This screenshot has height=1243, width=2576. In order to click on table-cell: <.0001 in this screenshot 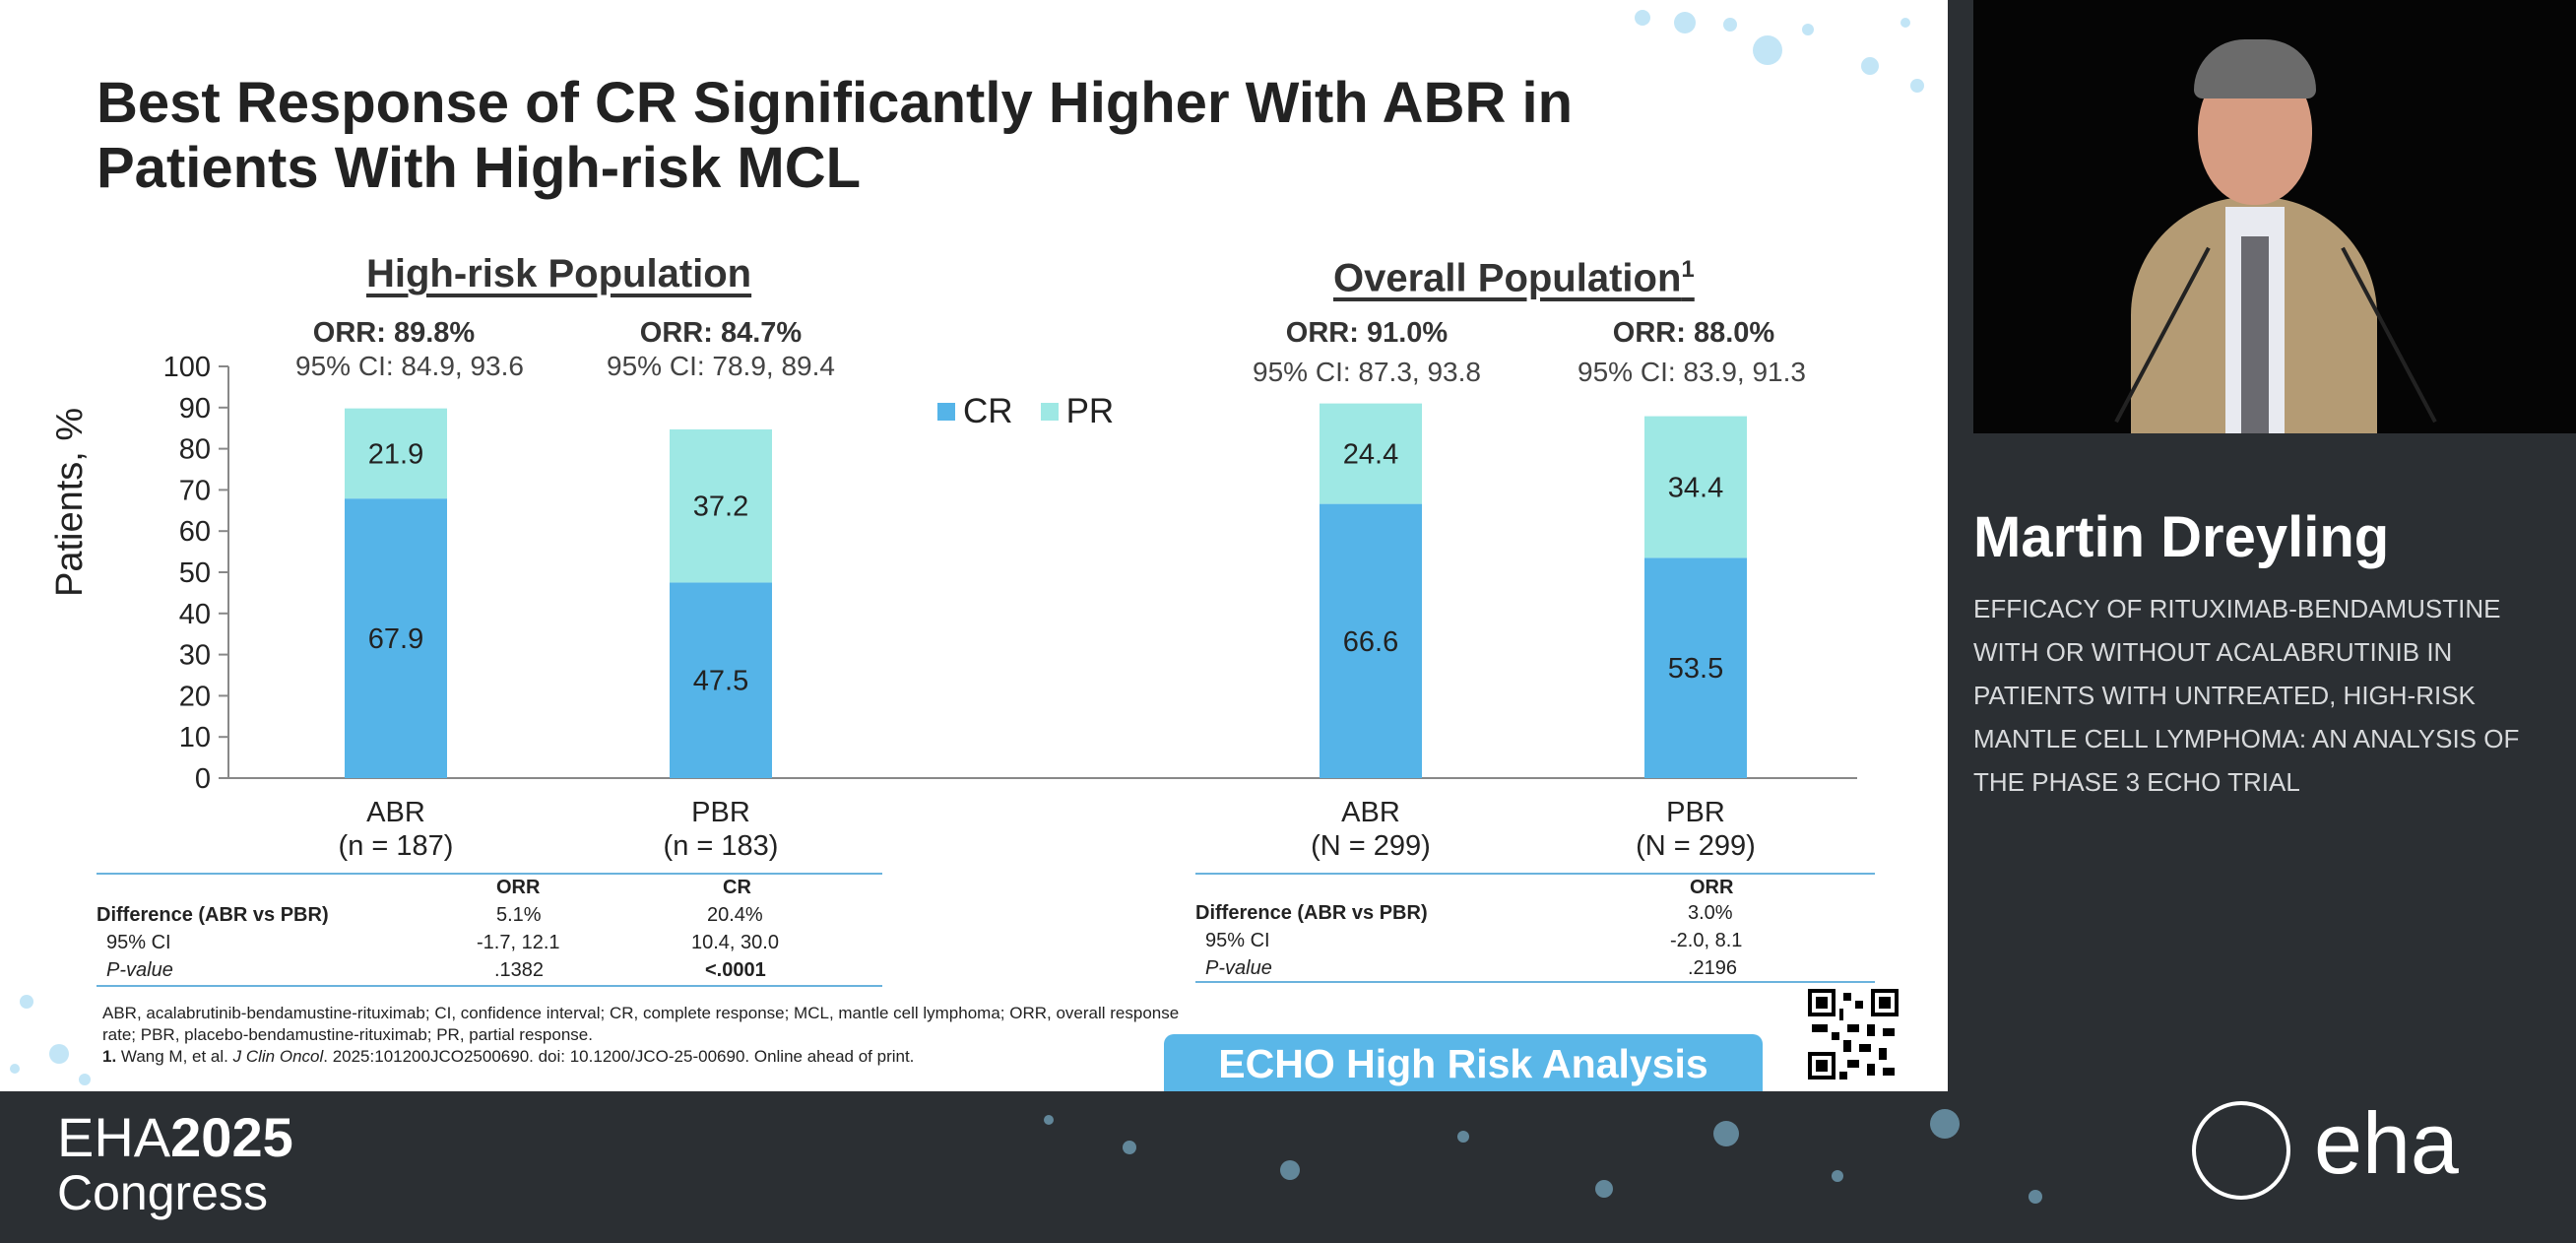, I will do `click(735, 970)`.